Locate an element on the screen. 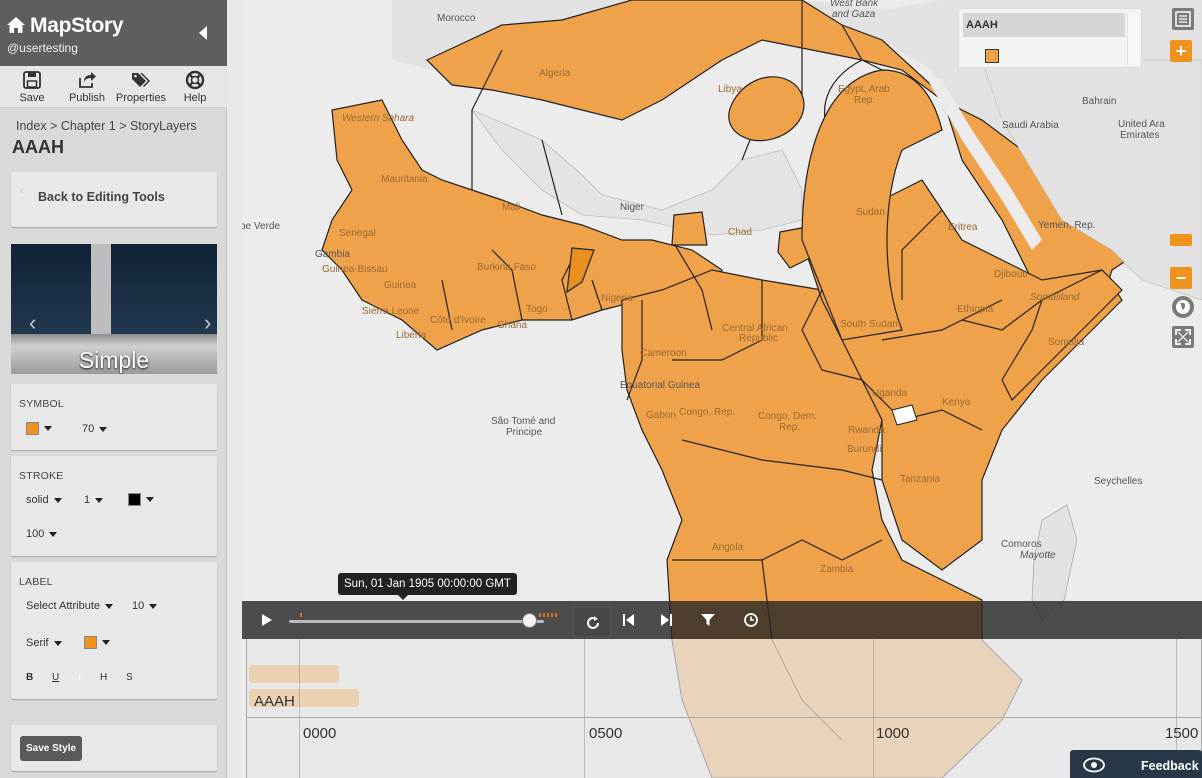  breadcrumb: Index > Chapter 1 > StoryLayers is located at coordinates (106, 126).